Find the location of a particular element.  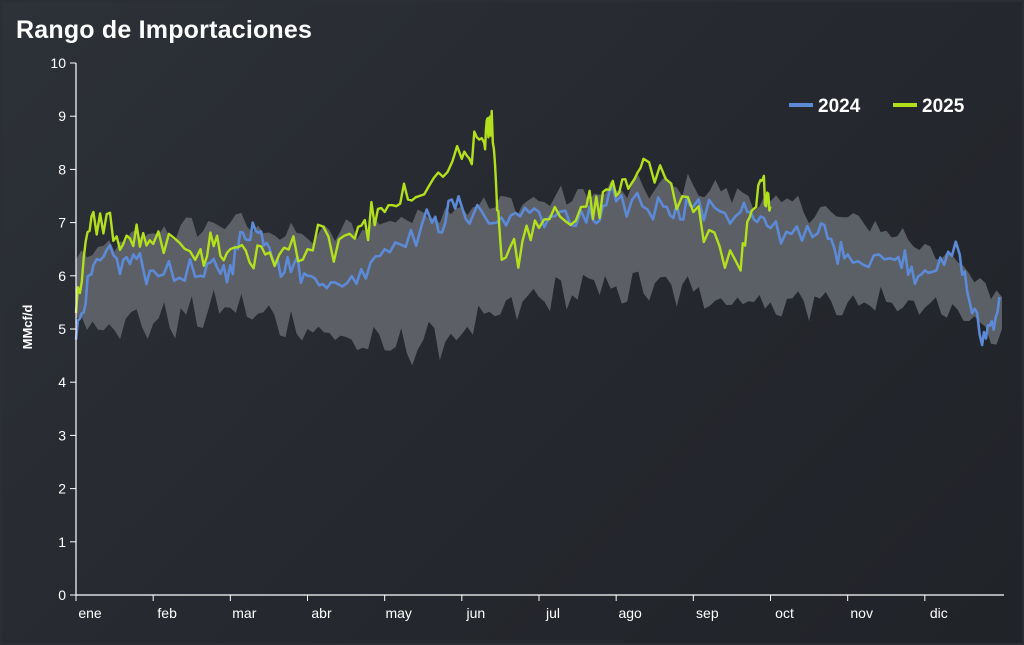

x-tick-label: oct is located at coordinates (784, 613).